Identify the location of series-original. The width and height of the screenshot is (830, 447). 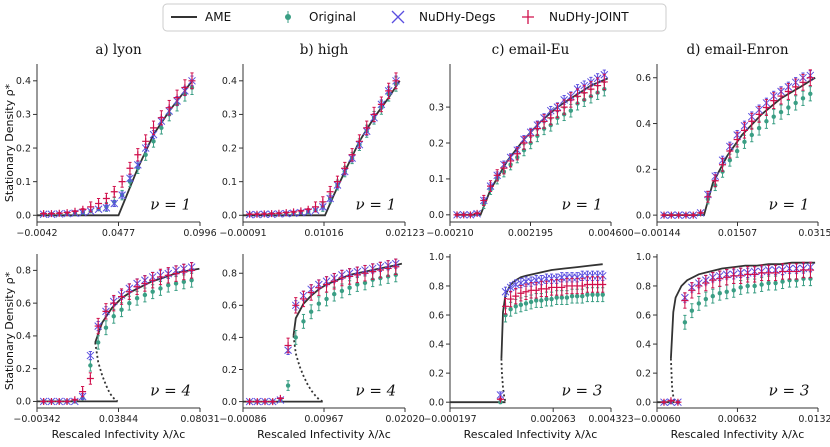
(551, 346).